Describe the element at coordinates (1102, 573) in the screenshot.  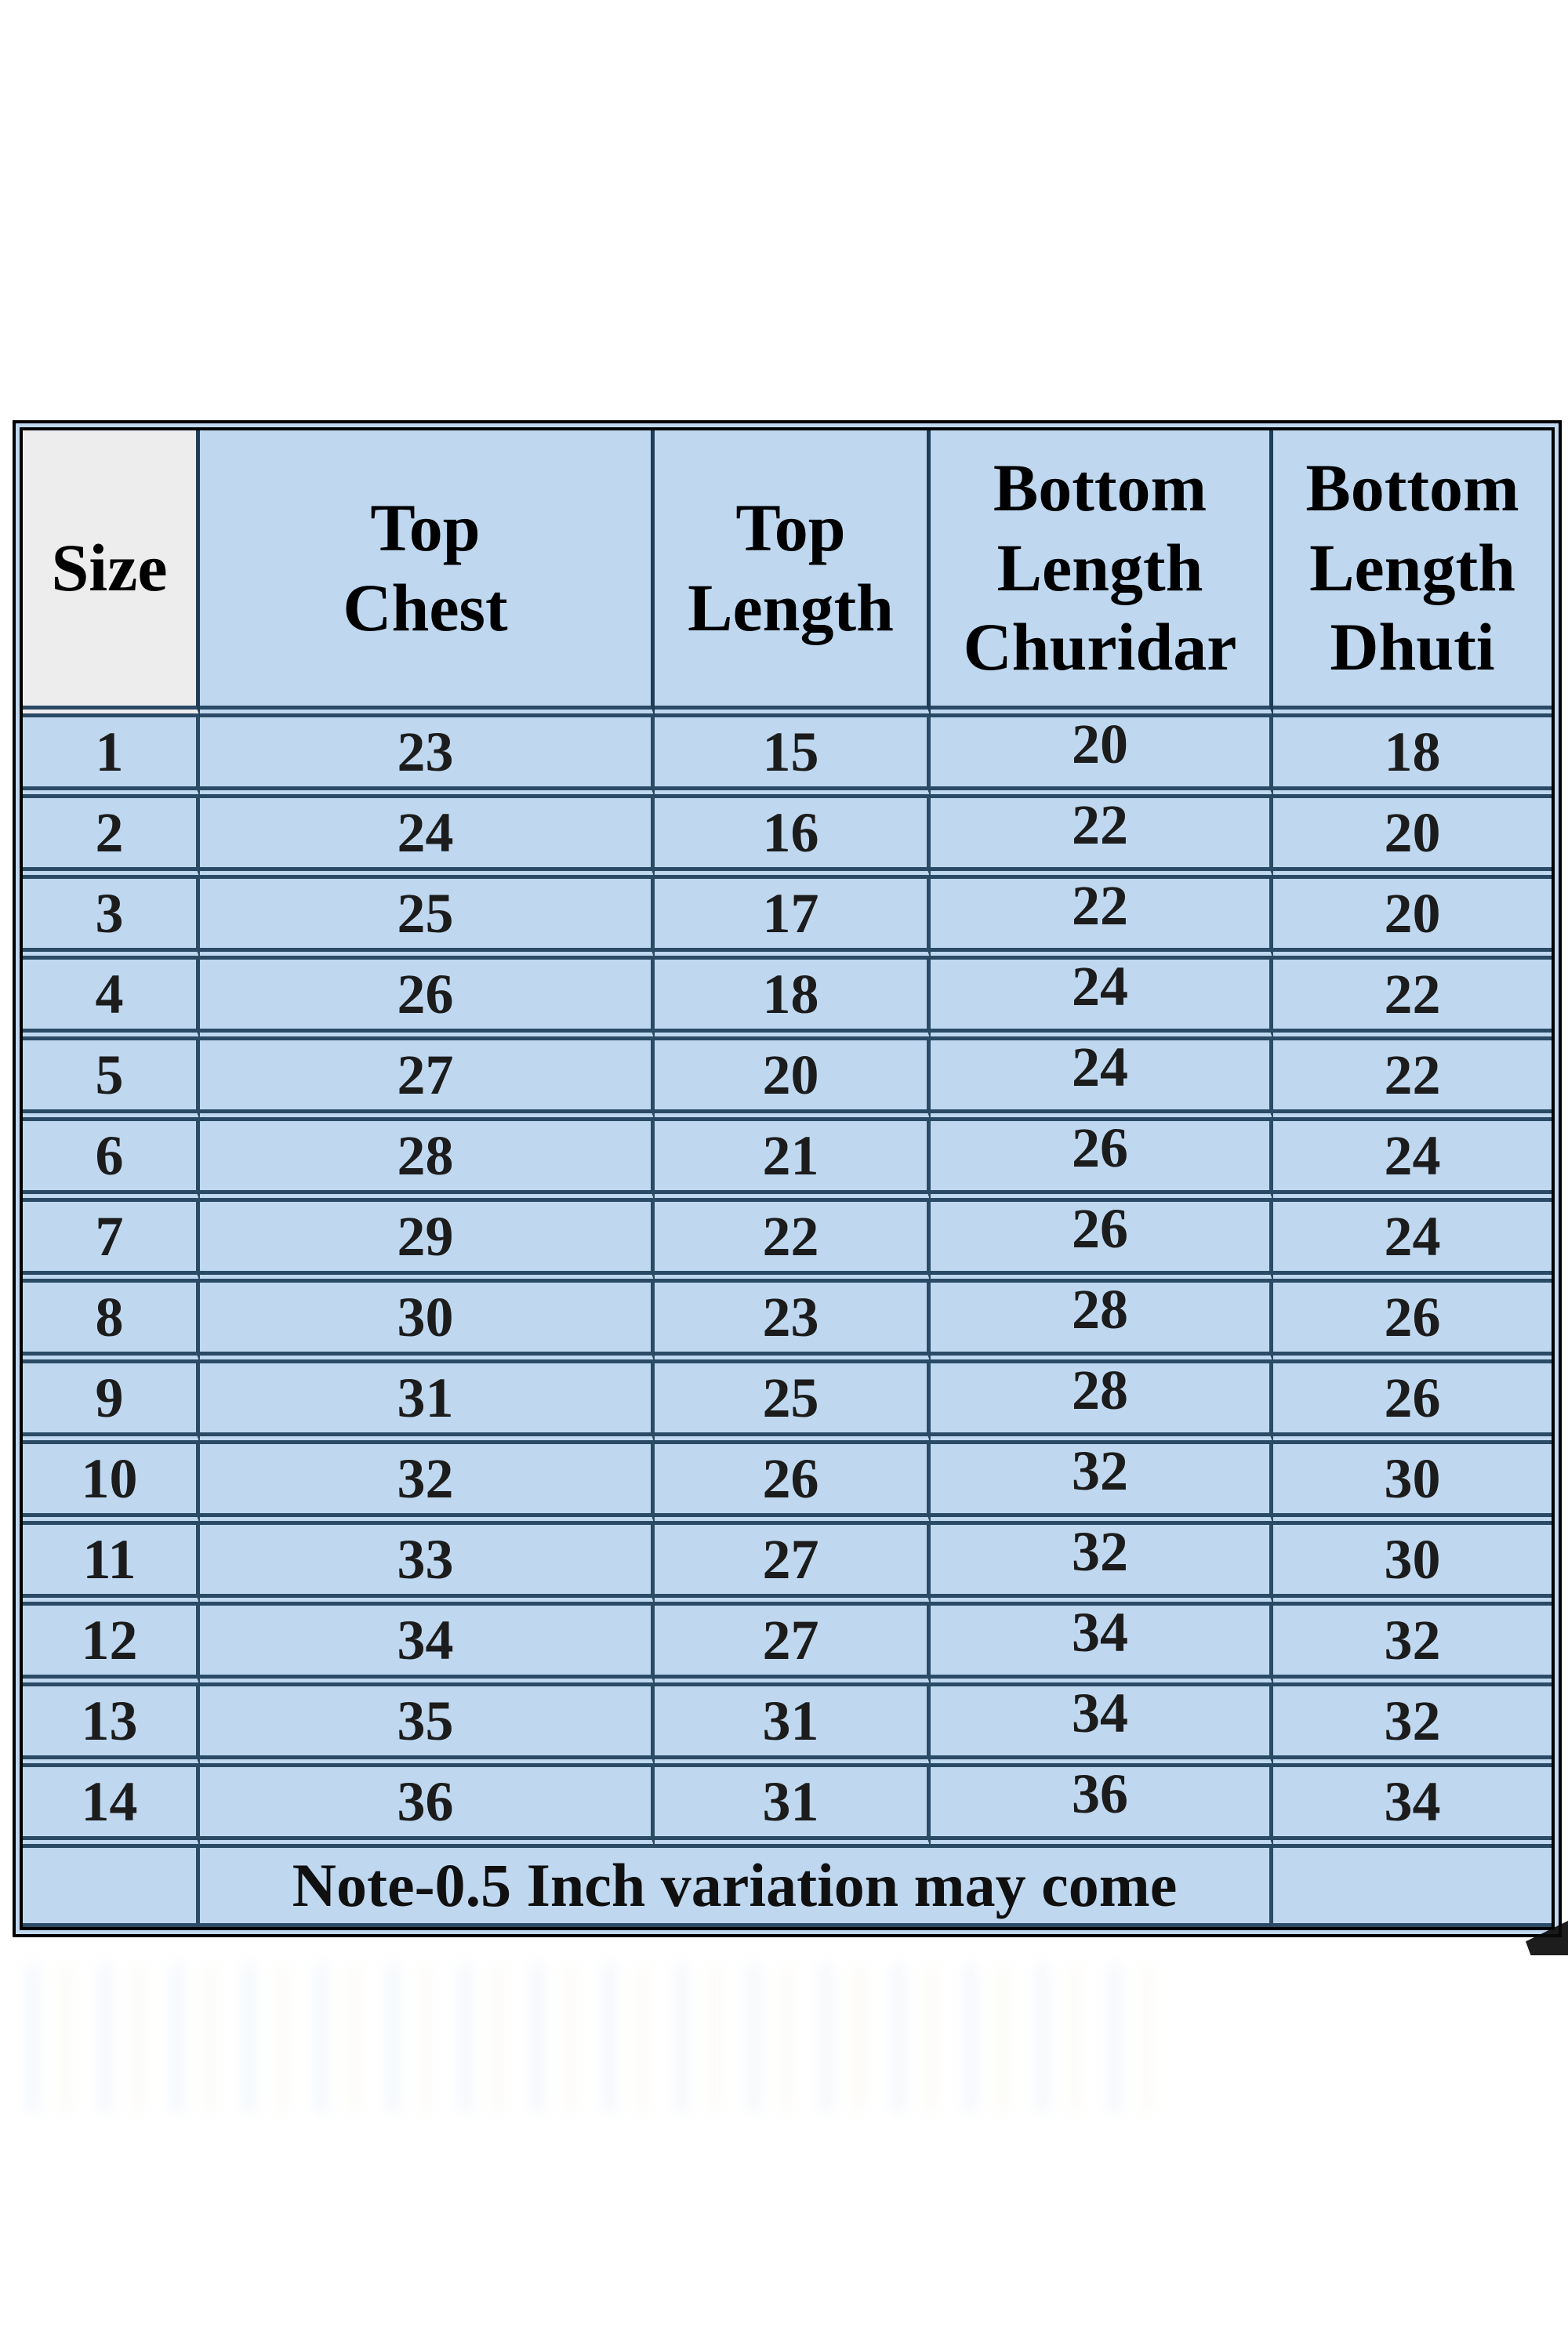
I see `header-bottom-length-churidar: Bottom Length Churidar` at that location.